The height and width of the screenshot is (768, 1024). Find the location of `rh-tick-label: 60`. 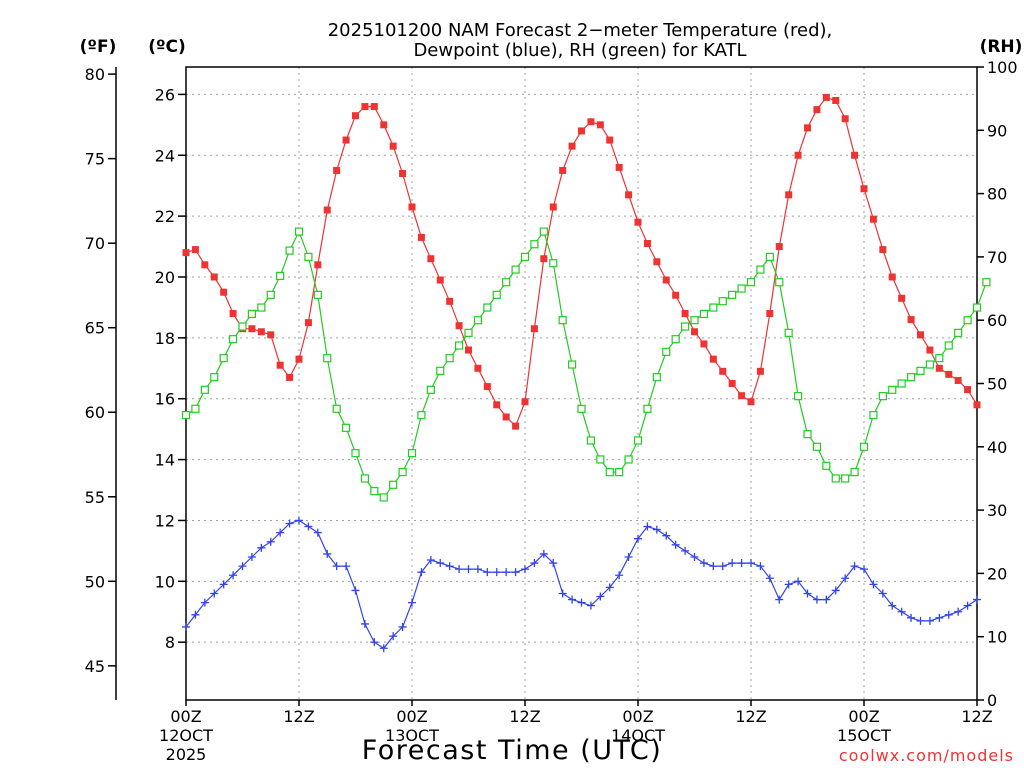

rh-tick-label: 60 is located at coordinates (997, 320).